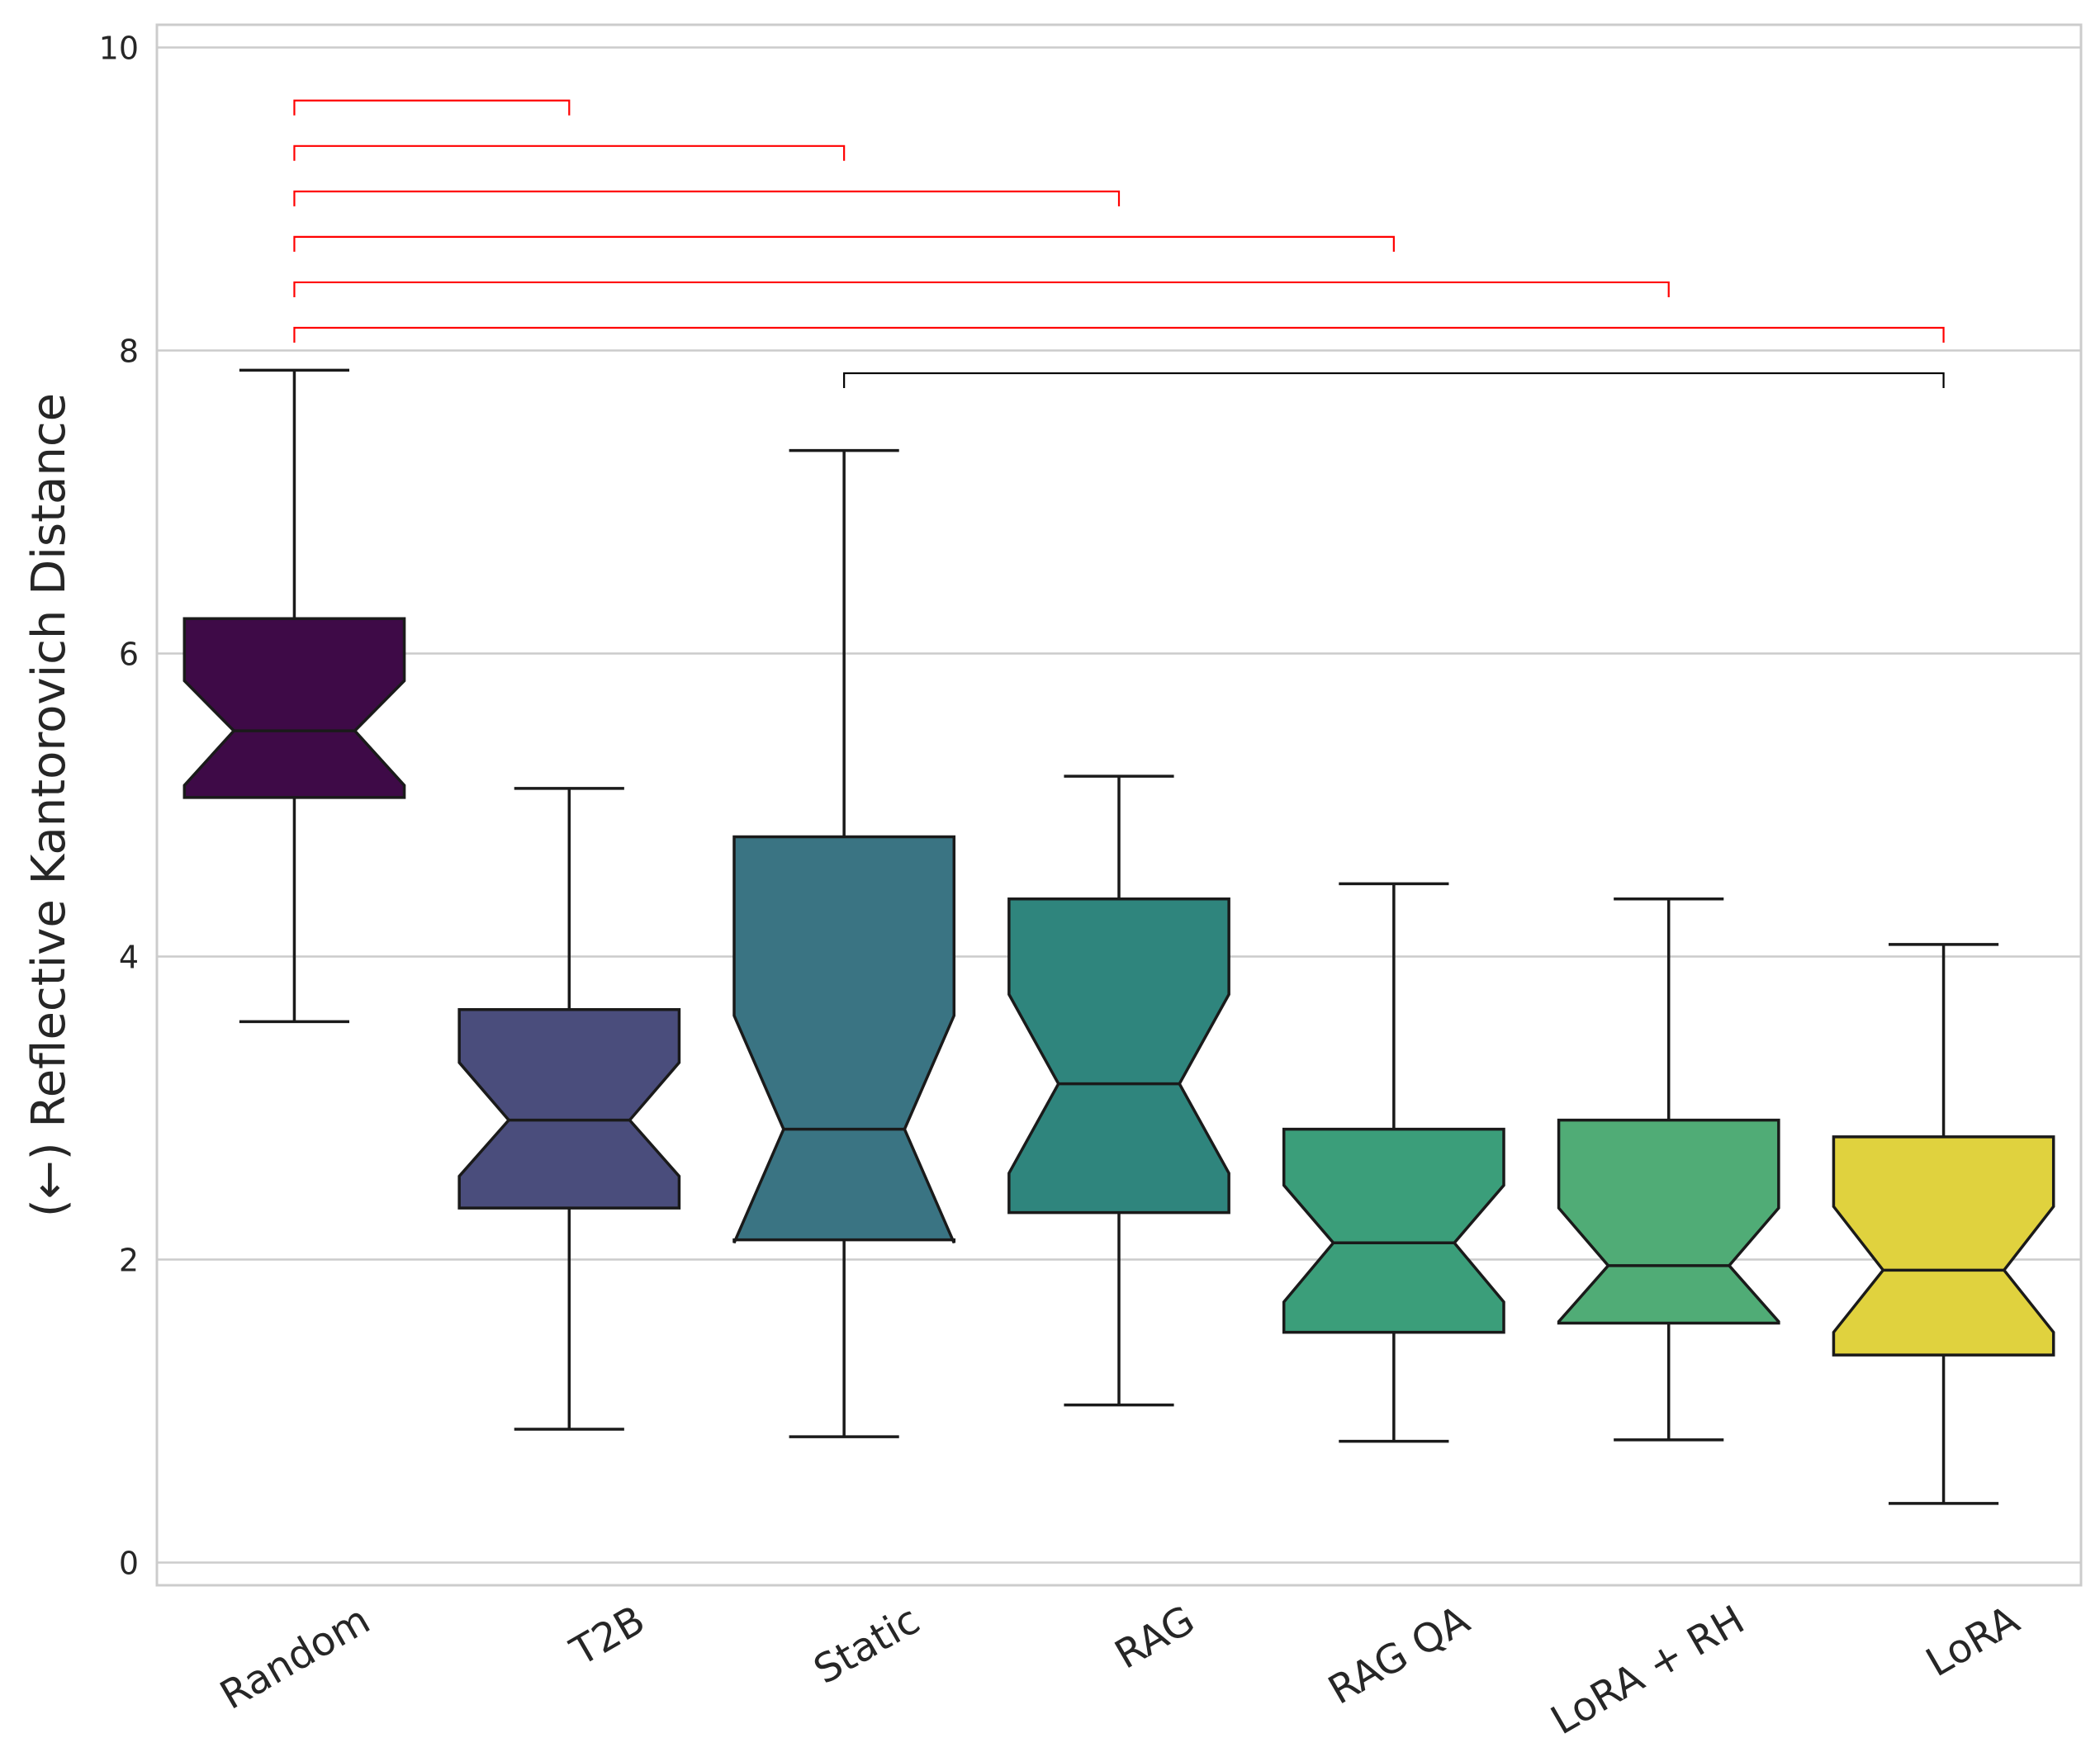 This screenshot has height=1757, width=2100. I want to click on y-tick-label-0: 0, so click(129, 1563).